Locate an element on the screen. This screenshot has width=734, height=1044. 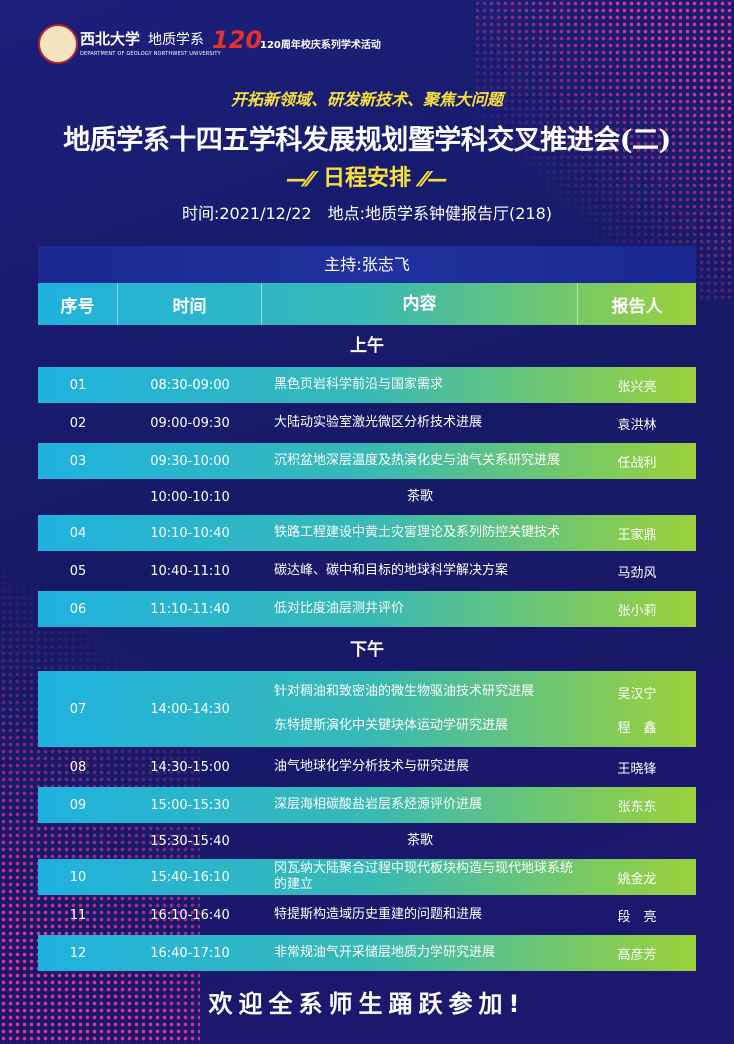
row-number: 11 is located at coordinates (78, 915).